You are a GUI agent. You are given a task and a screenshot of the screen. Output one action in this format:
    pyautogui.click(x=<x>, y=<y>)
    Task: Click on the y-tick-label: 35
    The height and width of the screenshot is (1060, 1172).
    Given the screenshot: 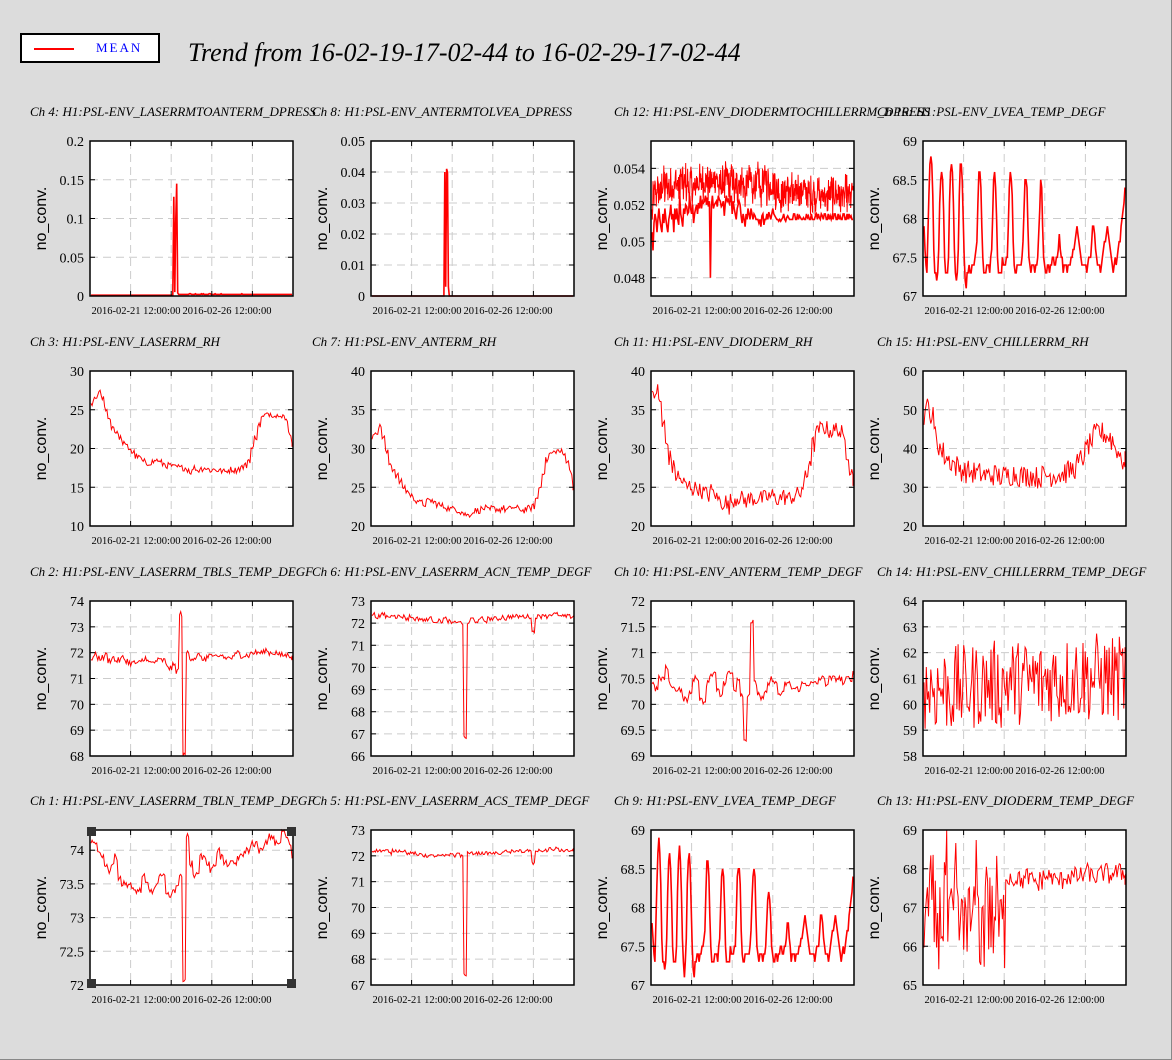 What is the action you would take?
    pyautogui.click(x=638, y=411)
    